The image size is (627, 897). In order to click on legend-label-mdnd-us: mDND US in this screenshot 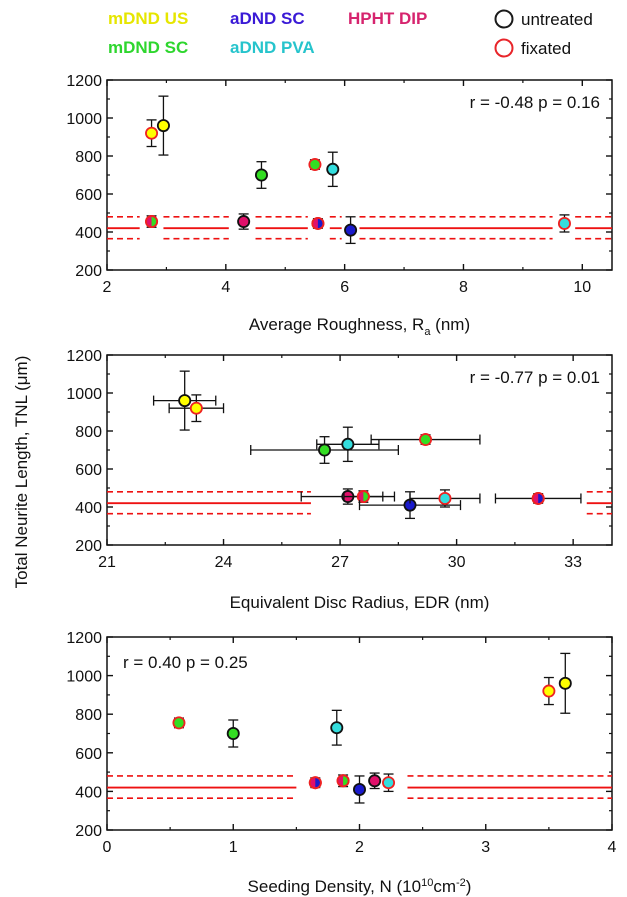, I will do `click(148, 18)`.